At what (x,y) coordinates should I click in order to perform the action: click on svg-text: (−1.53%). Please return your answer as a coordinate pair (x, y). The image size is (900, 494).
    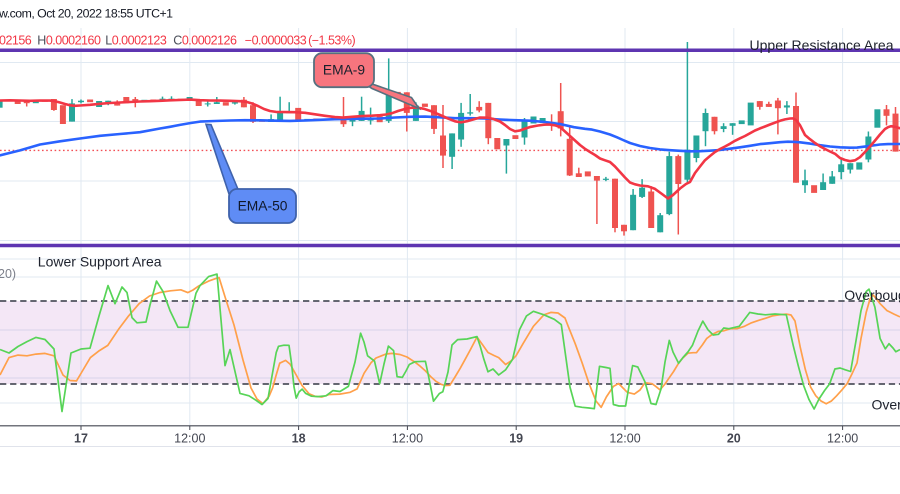
    Looking at the image, I should click on (331, 41).